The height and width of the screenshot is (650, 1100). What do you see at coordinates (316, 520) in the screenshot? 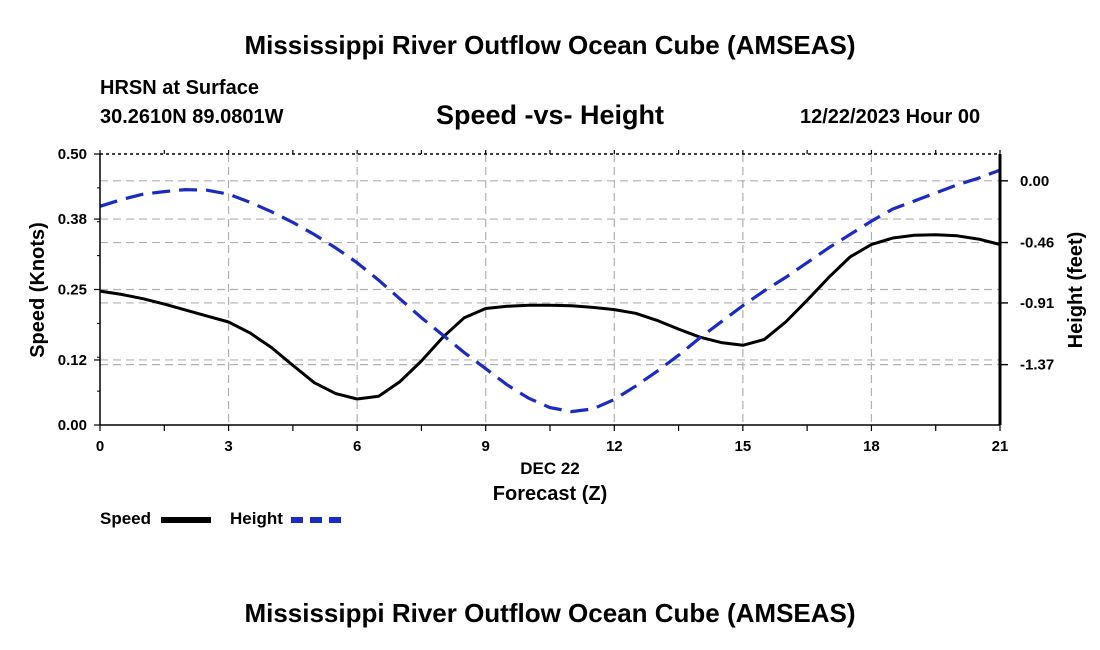
I see `legend-height-swatch` at bounding box center [316, 520].